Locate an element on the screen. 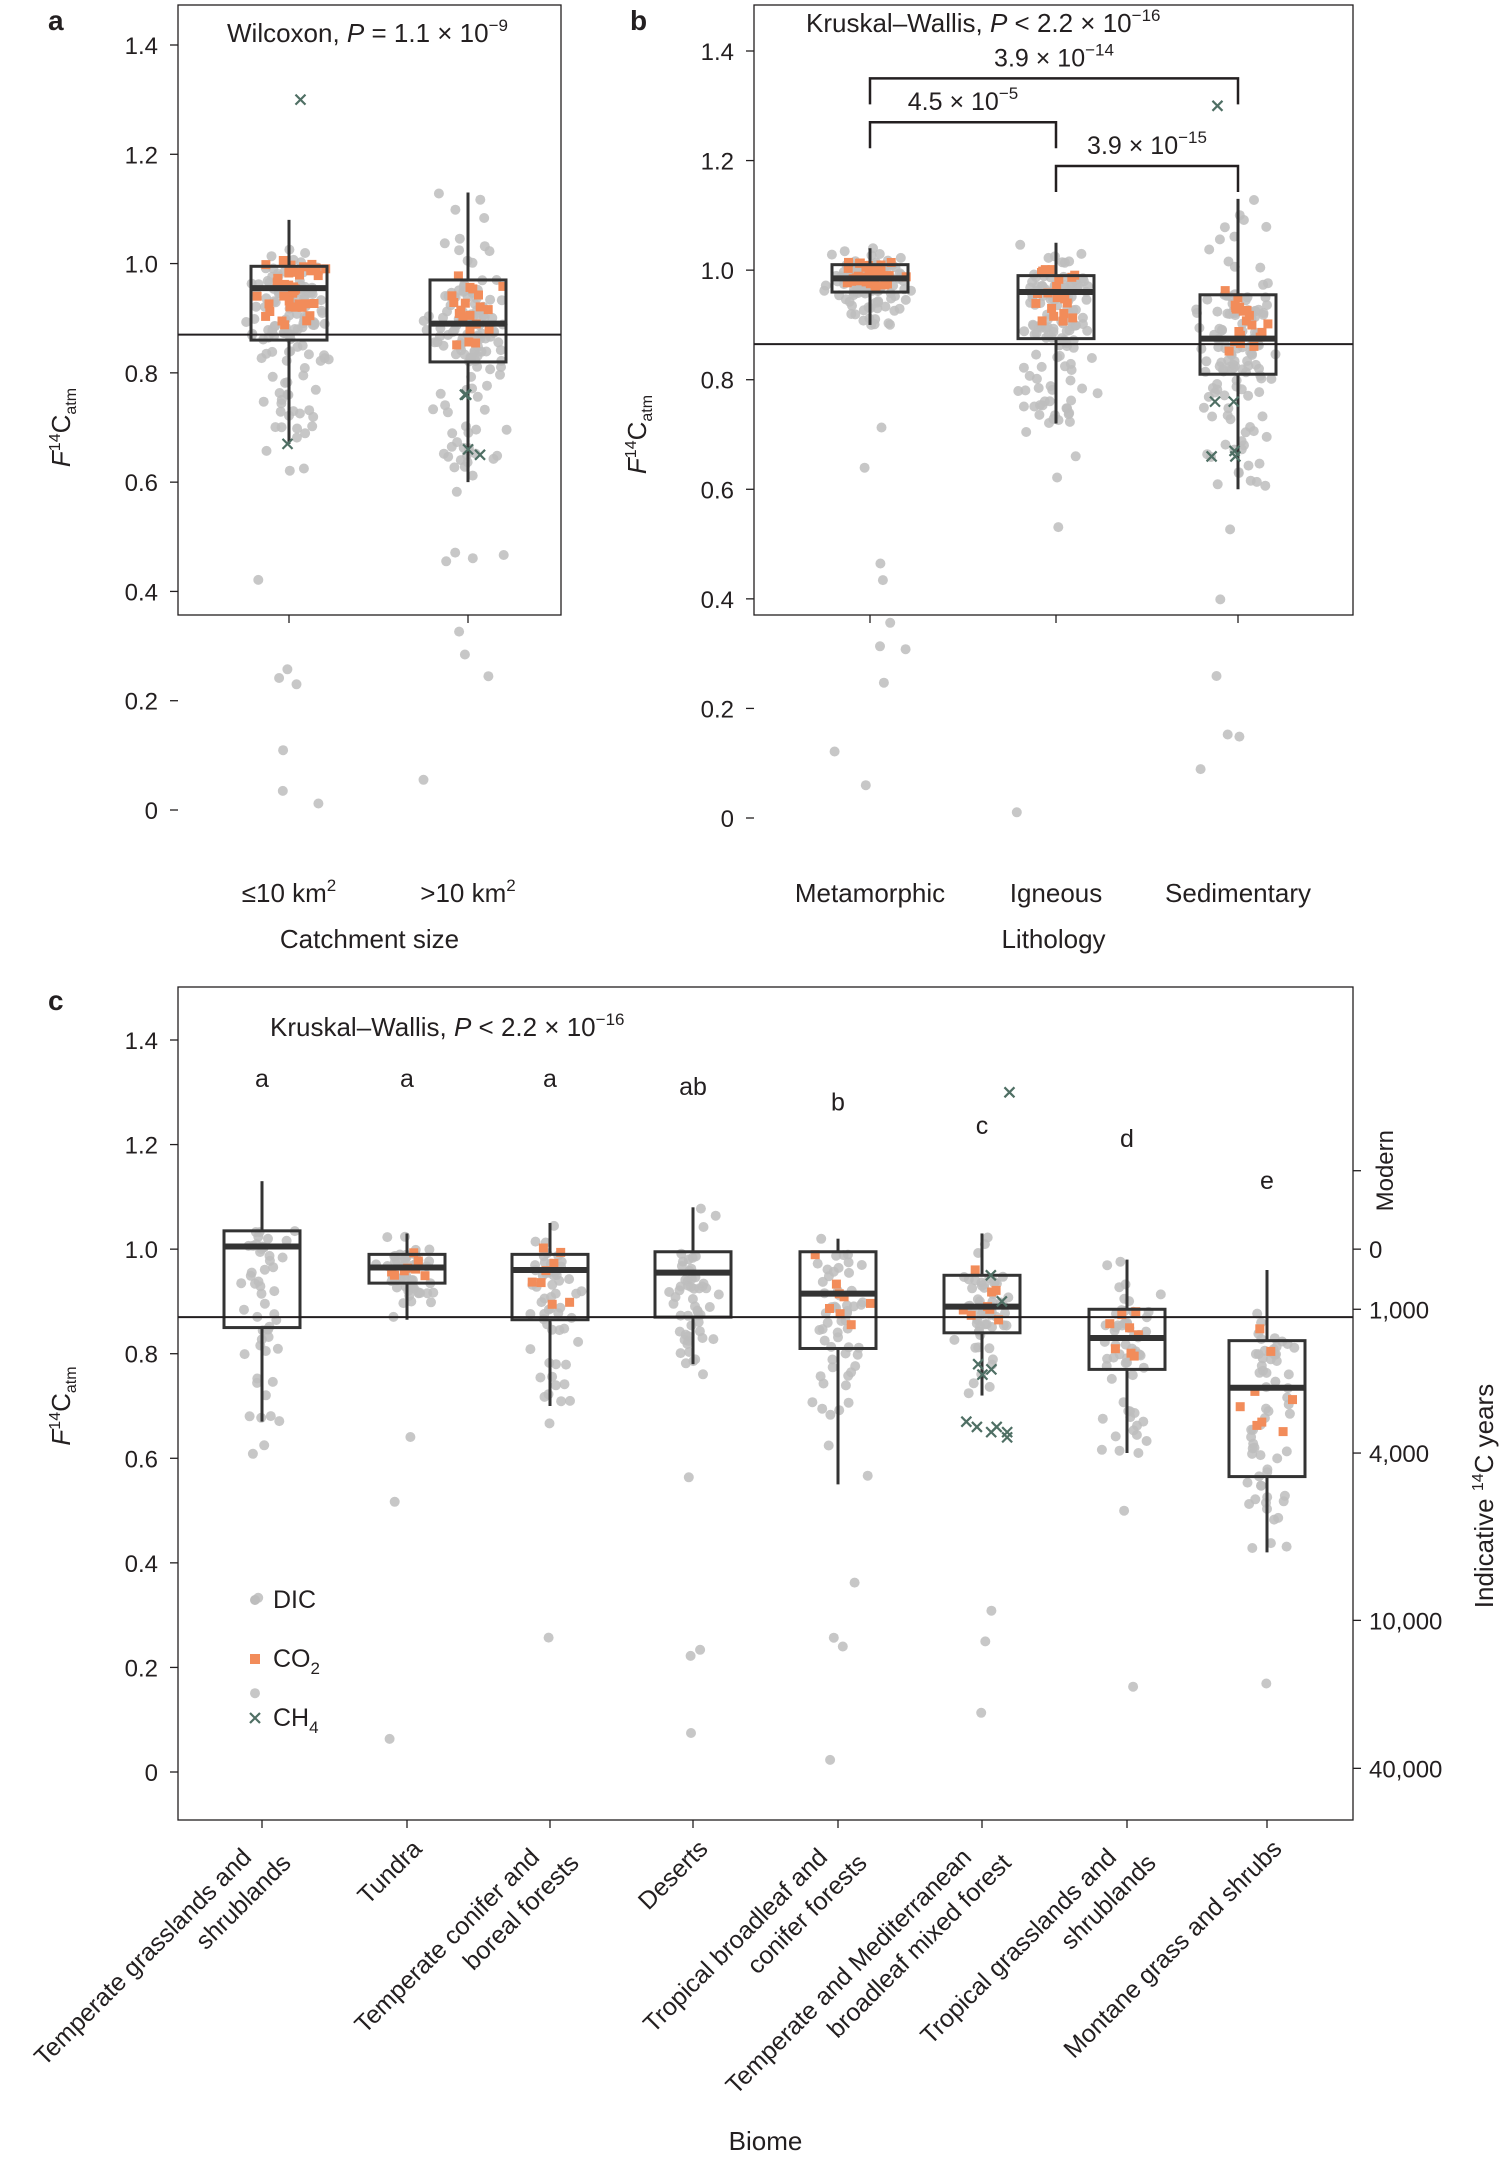 The image size is (1508, 2161). points-layer is located at coordinates (1050, 506).